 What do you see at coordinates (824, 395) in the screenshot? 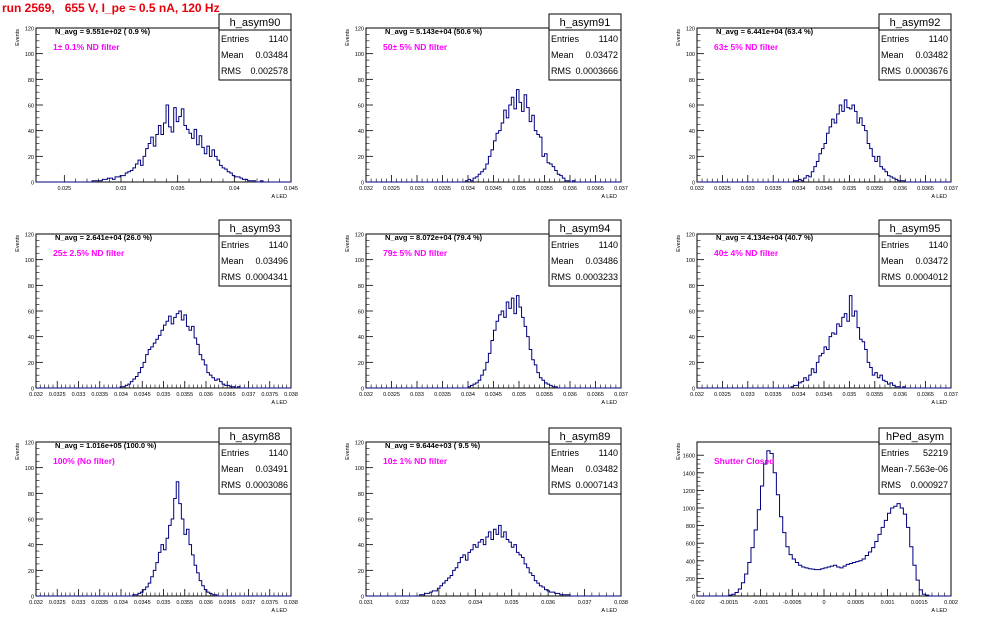
I see `x-tick-label: 0.0345` at bounding box center [824, 395].